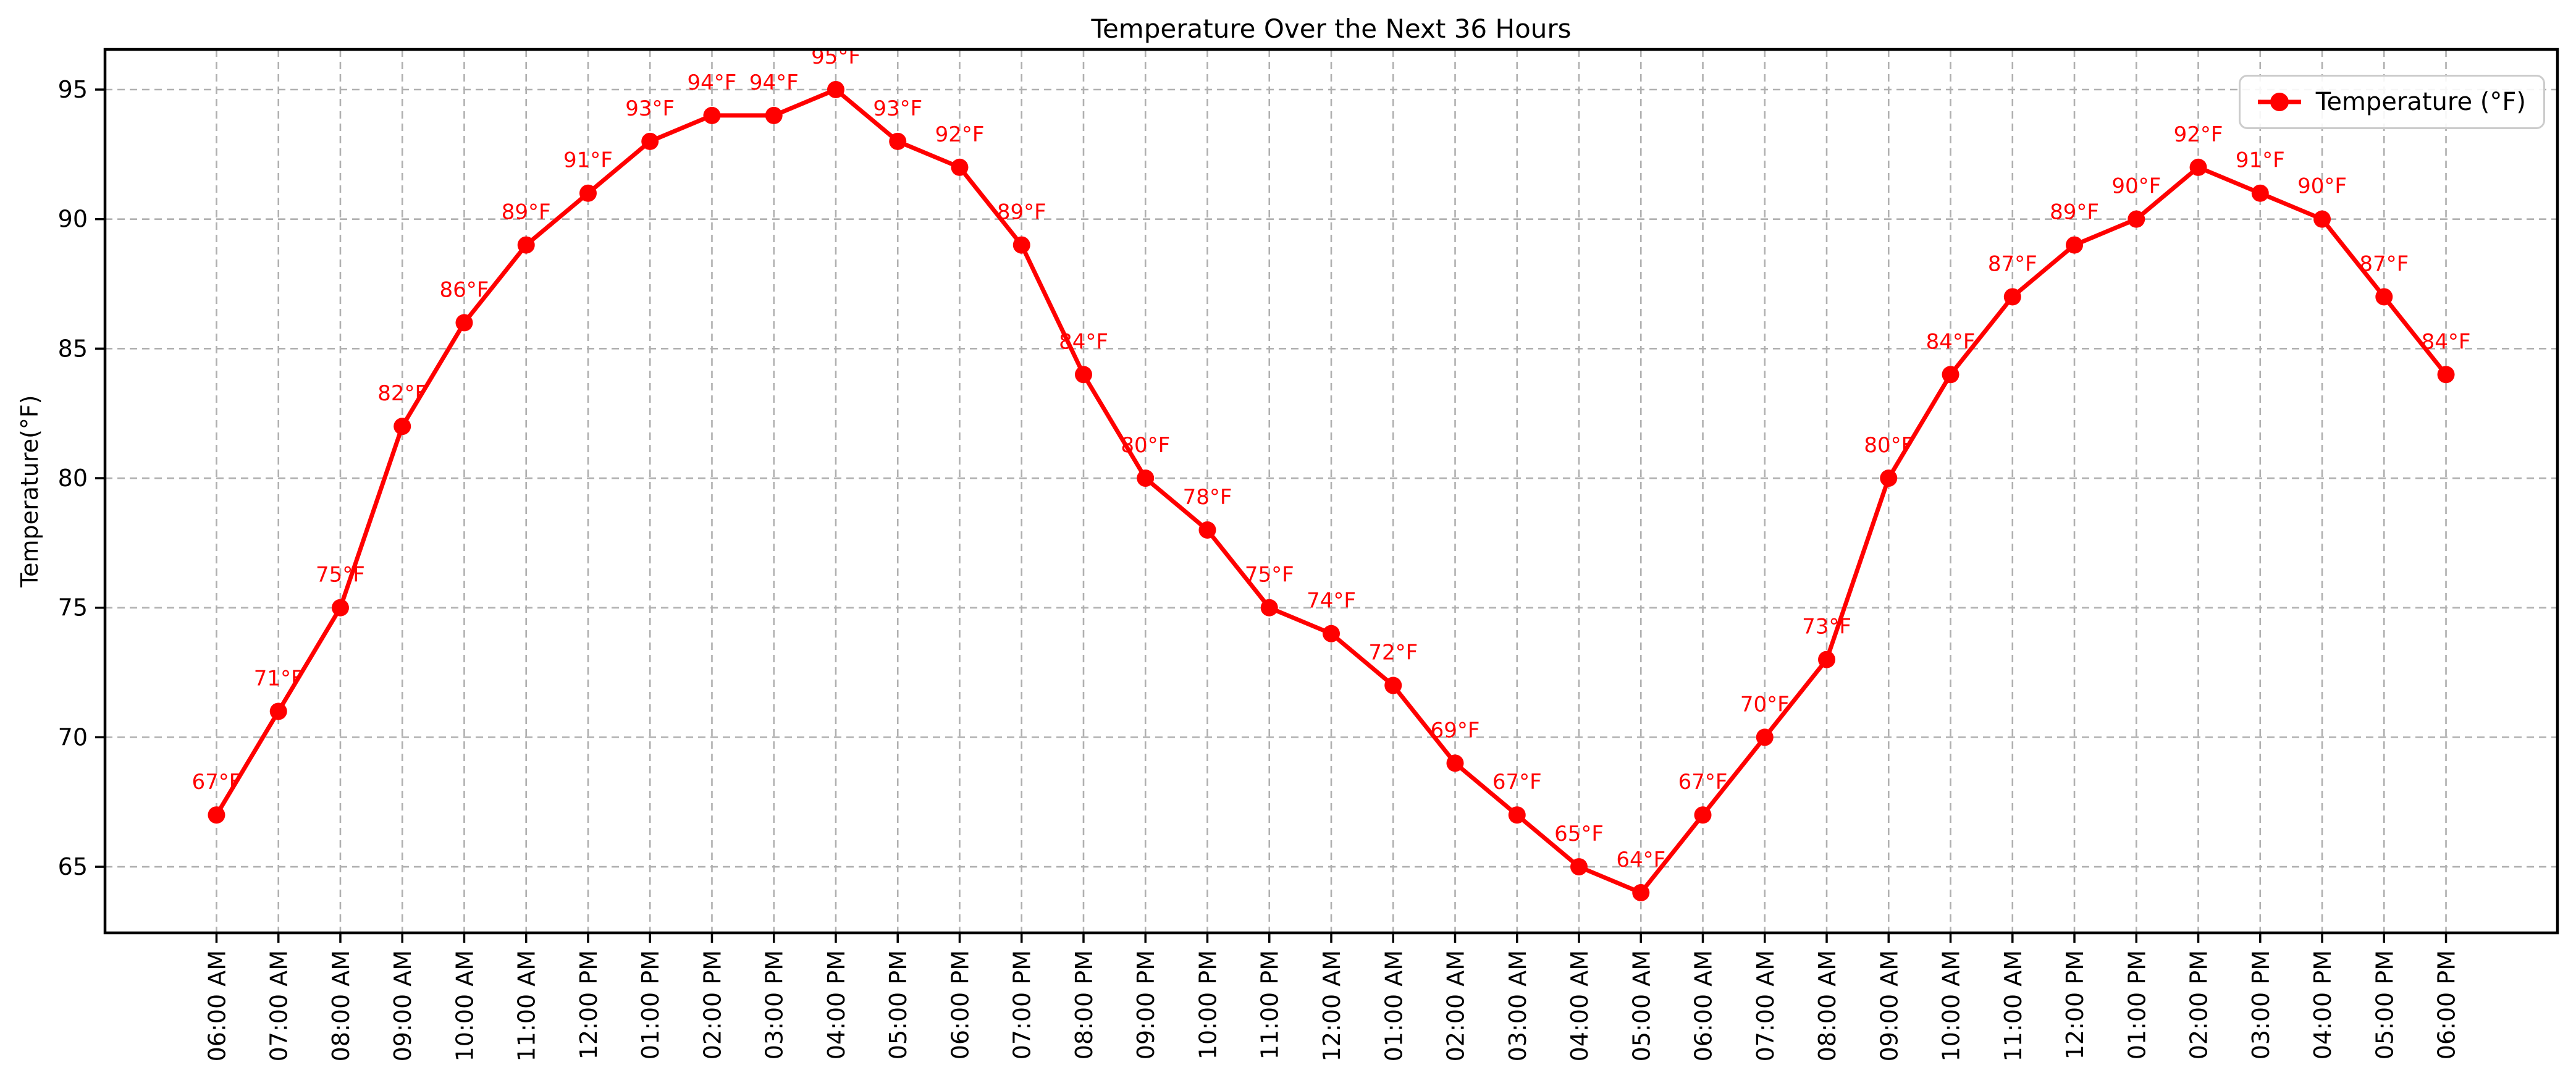 The width and height of the screenshot is (2576, 1091). Describe the element at coordinates (1579, 834) in the screenshot. I see `data-point-label: 65°F` at that location.